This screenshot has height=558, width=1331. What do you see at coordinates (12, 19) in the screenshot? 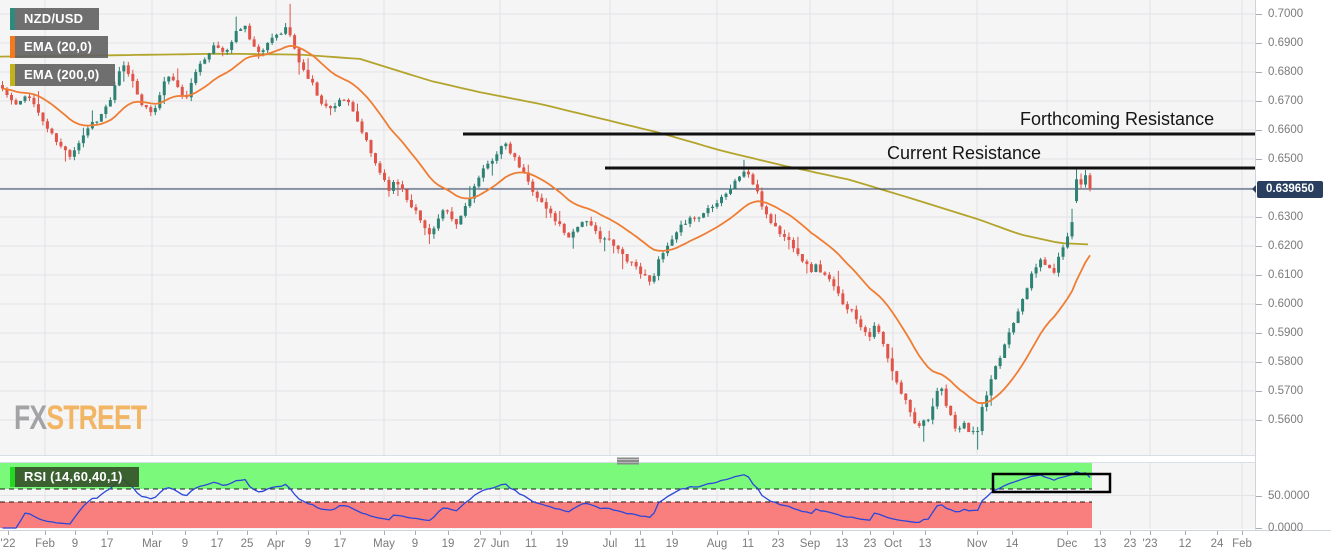
I see `symbol-color-swatch` at bounding box center [12, 19].